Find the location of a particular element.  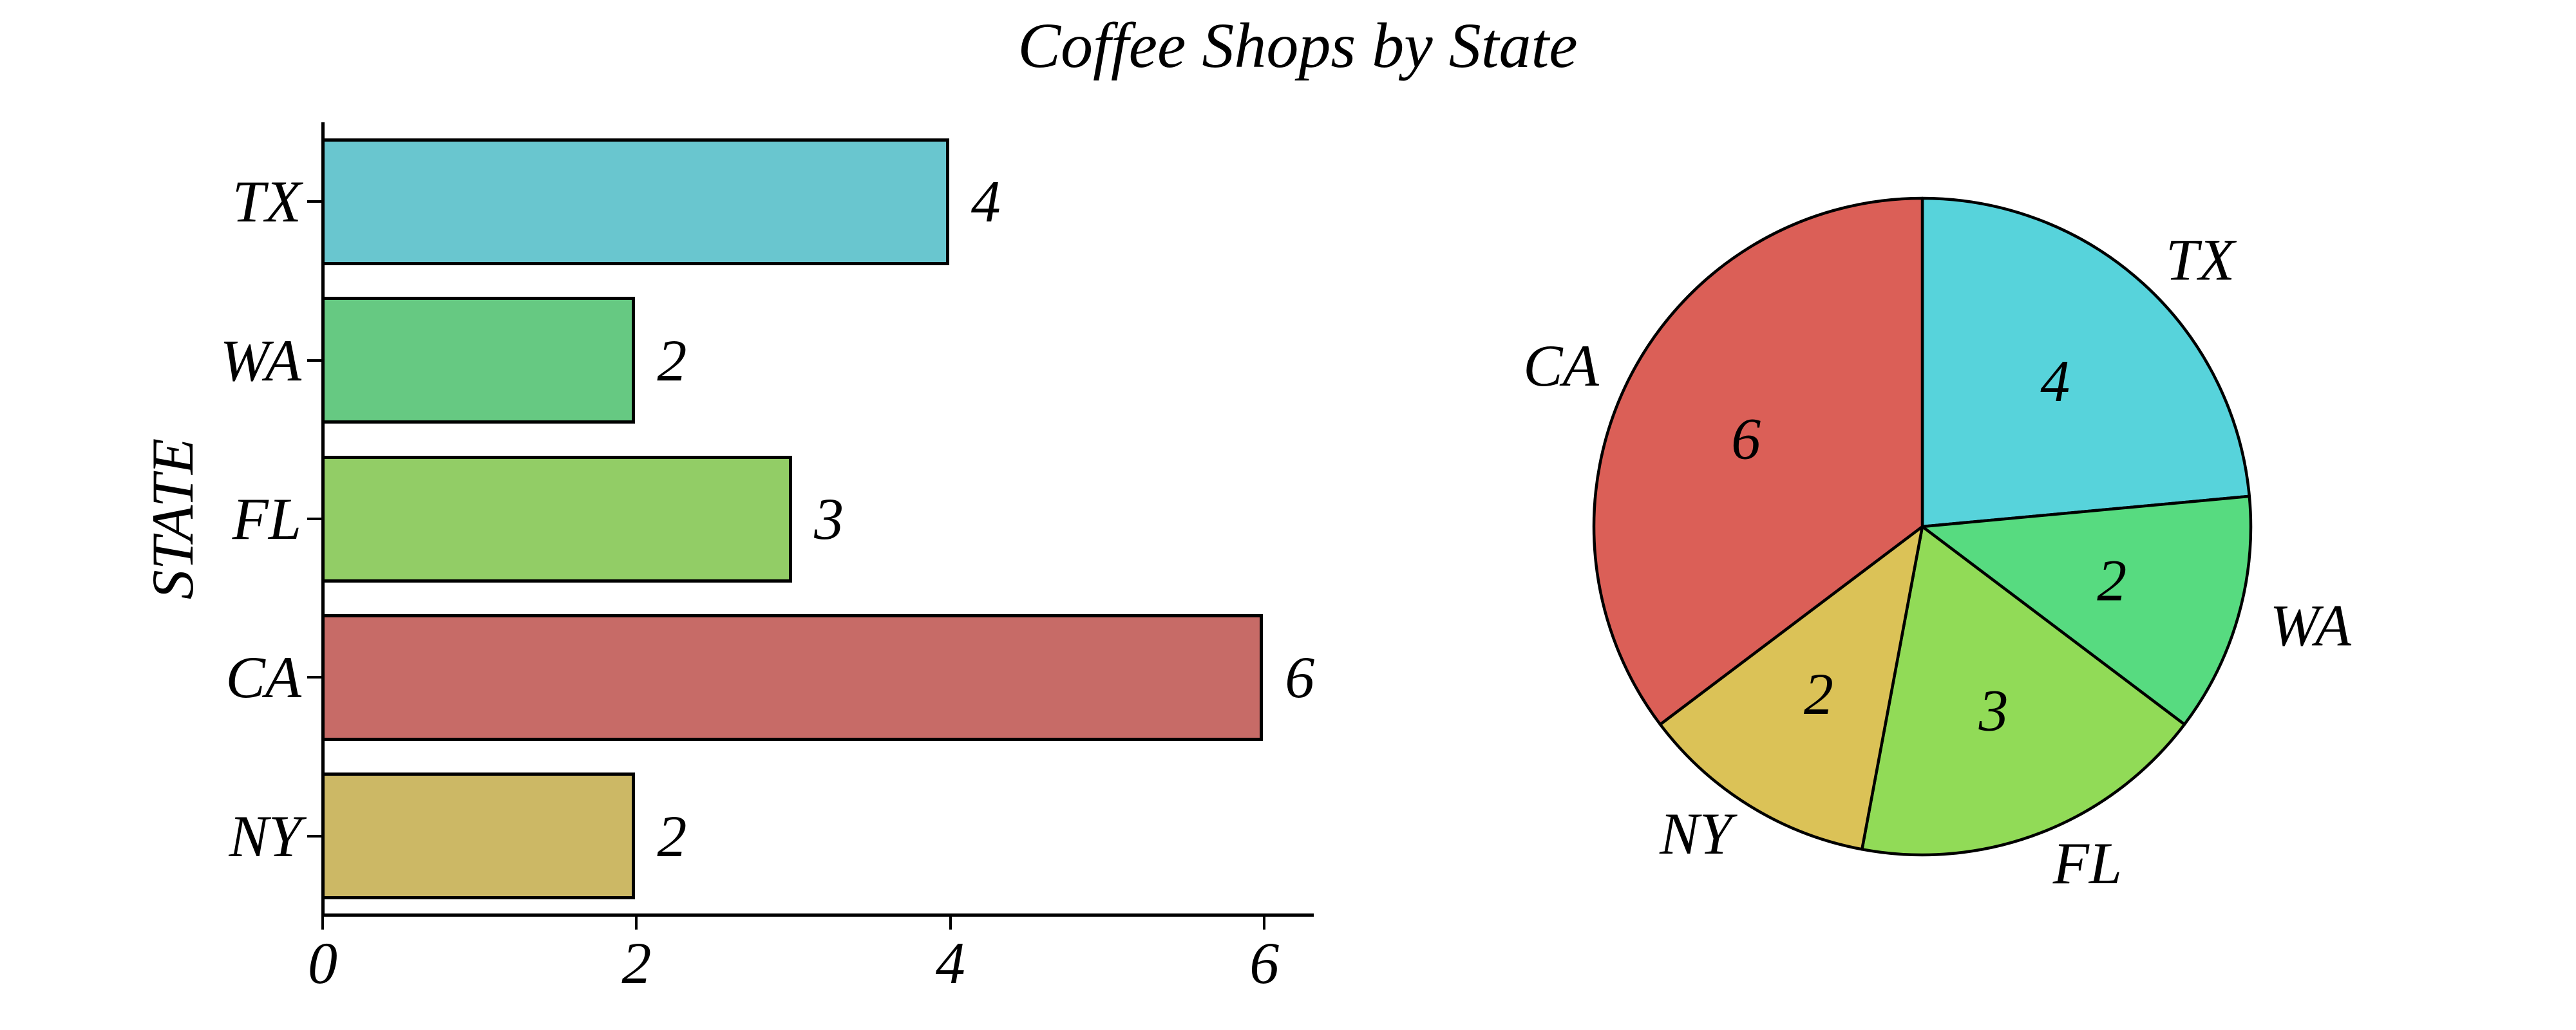

chart-title: Coffee Shops by State is located at coordinates (1298, 46).